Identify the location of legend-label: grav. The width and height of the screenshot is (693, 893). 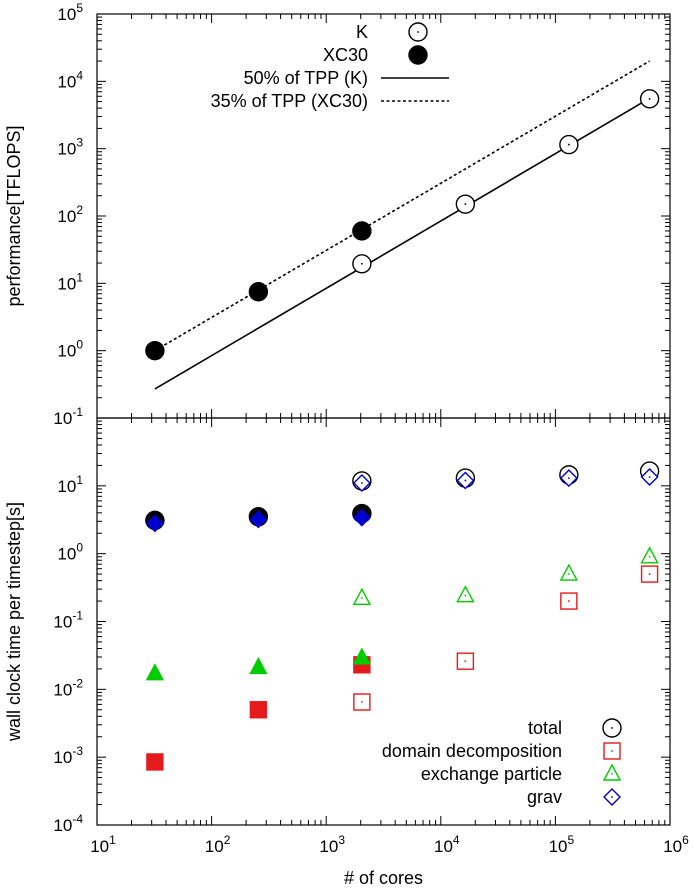
(544, 797).